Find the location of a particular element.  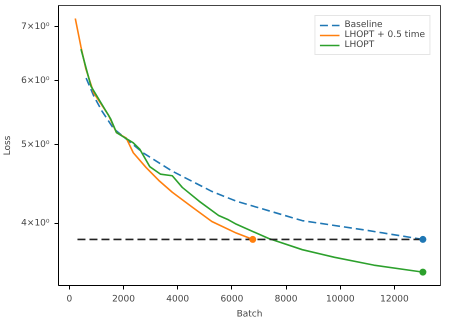

legend-label: Baseline is located at coordinates (363, 25).